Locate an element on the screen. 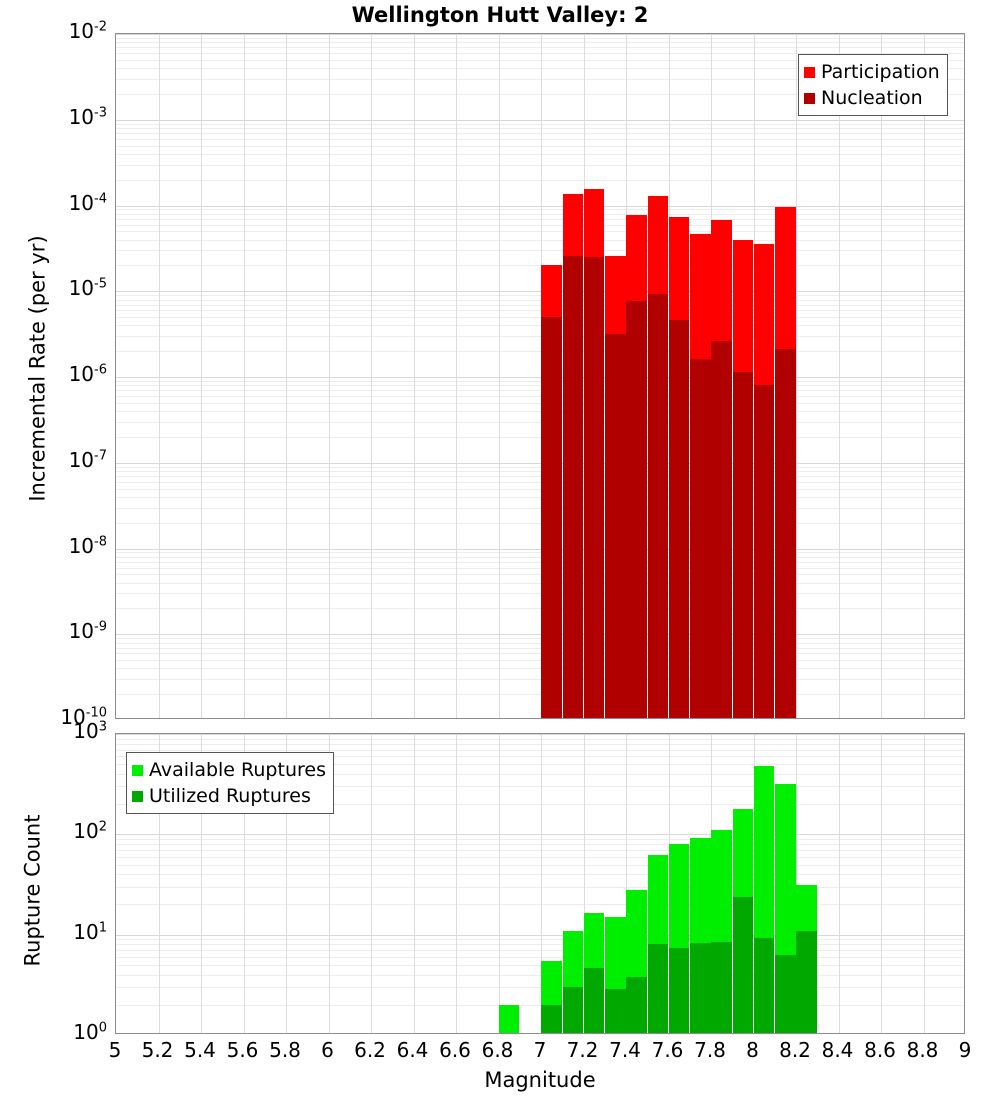  legend-label: Available Ruptures is located at coordinates (237, 769).